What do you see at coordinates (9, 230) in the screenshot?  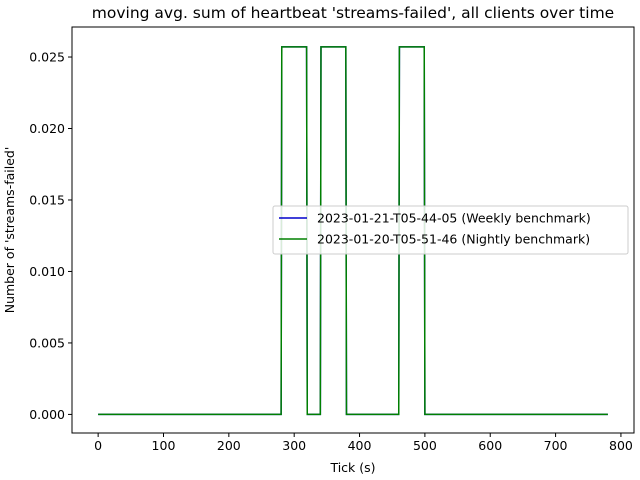 I see `y-axis-label: Number of 'streams-failed'` at bounding box center [9, 230].